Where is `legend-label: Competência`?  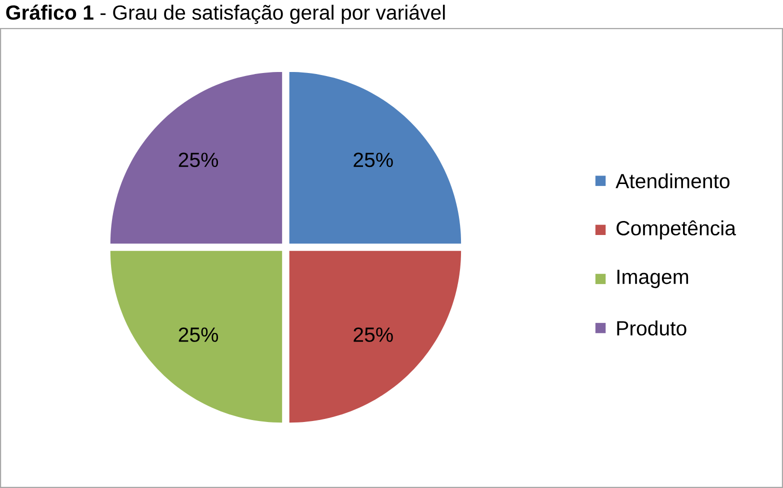
legend-label: Competência is located at coordinates (676, 230).